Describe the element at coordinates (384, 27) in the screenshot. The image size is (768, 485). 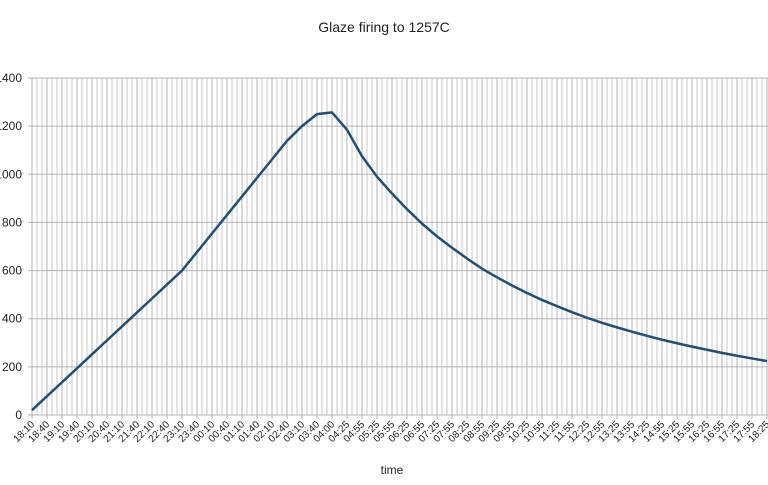
I see `chart-title: Glaze firing to 1257C` at that location.